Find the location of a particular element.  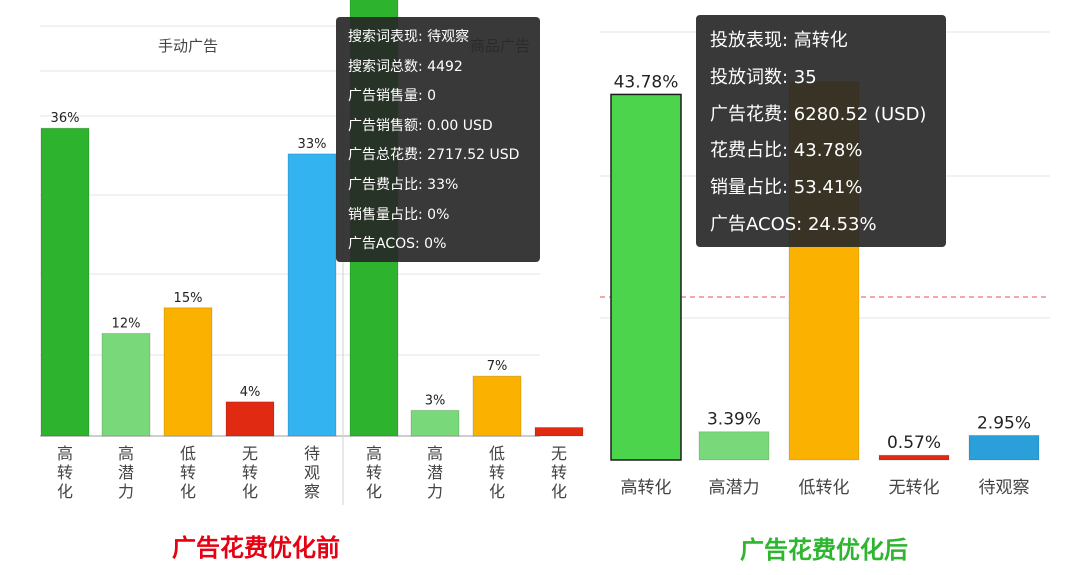

value-label-1-1: 3% is located at coordinates (435, 400).